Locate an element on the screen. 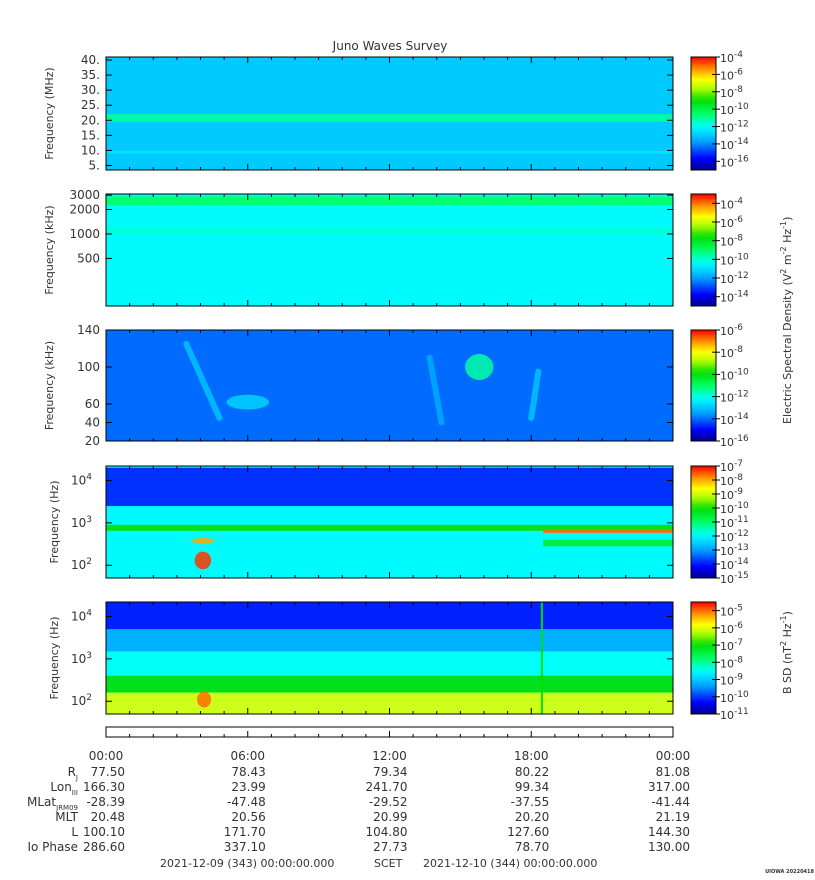 This screenshot has width=815, height=880. panel-3: 140 100 60 40 20 Frequency (kHz) is located at coordinates (358, 385).